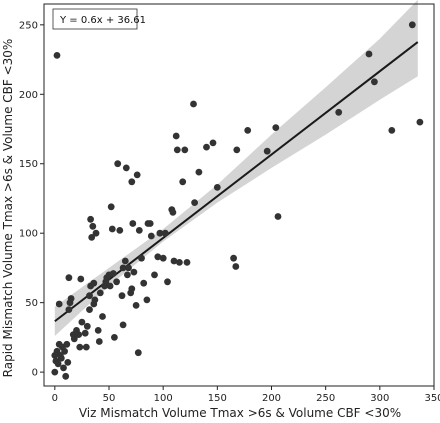  What do you see at coordinates (28, 25) in the screenshot?
I see `y-tick-label: 250` at bounding box center [28, 25].